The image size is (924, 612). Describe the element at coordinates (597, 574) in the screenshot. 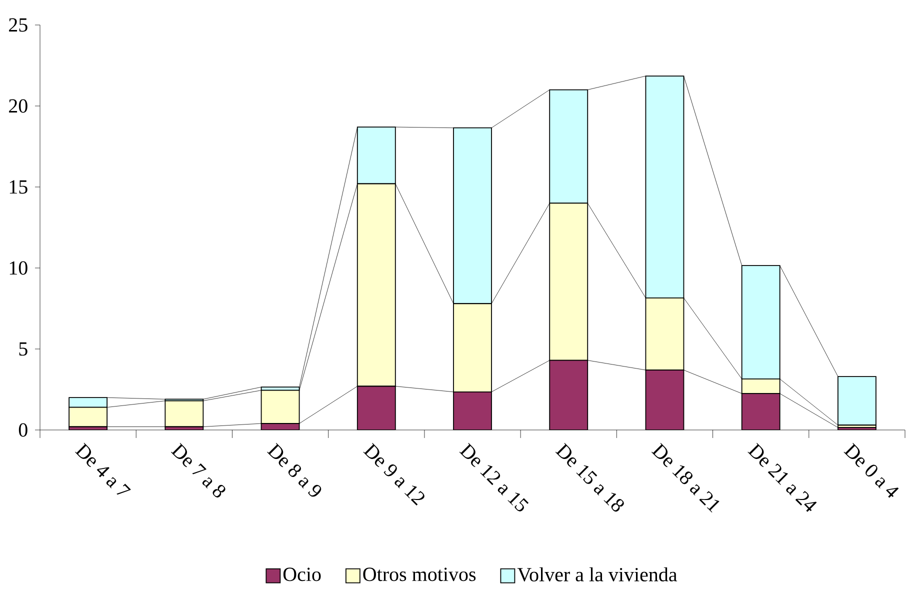

I see `legend-label: Volver a la vivienda` at that location.